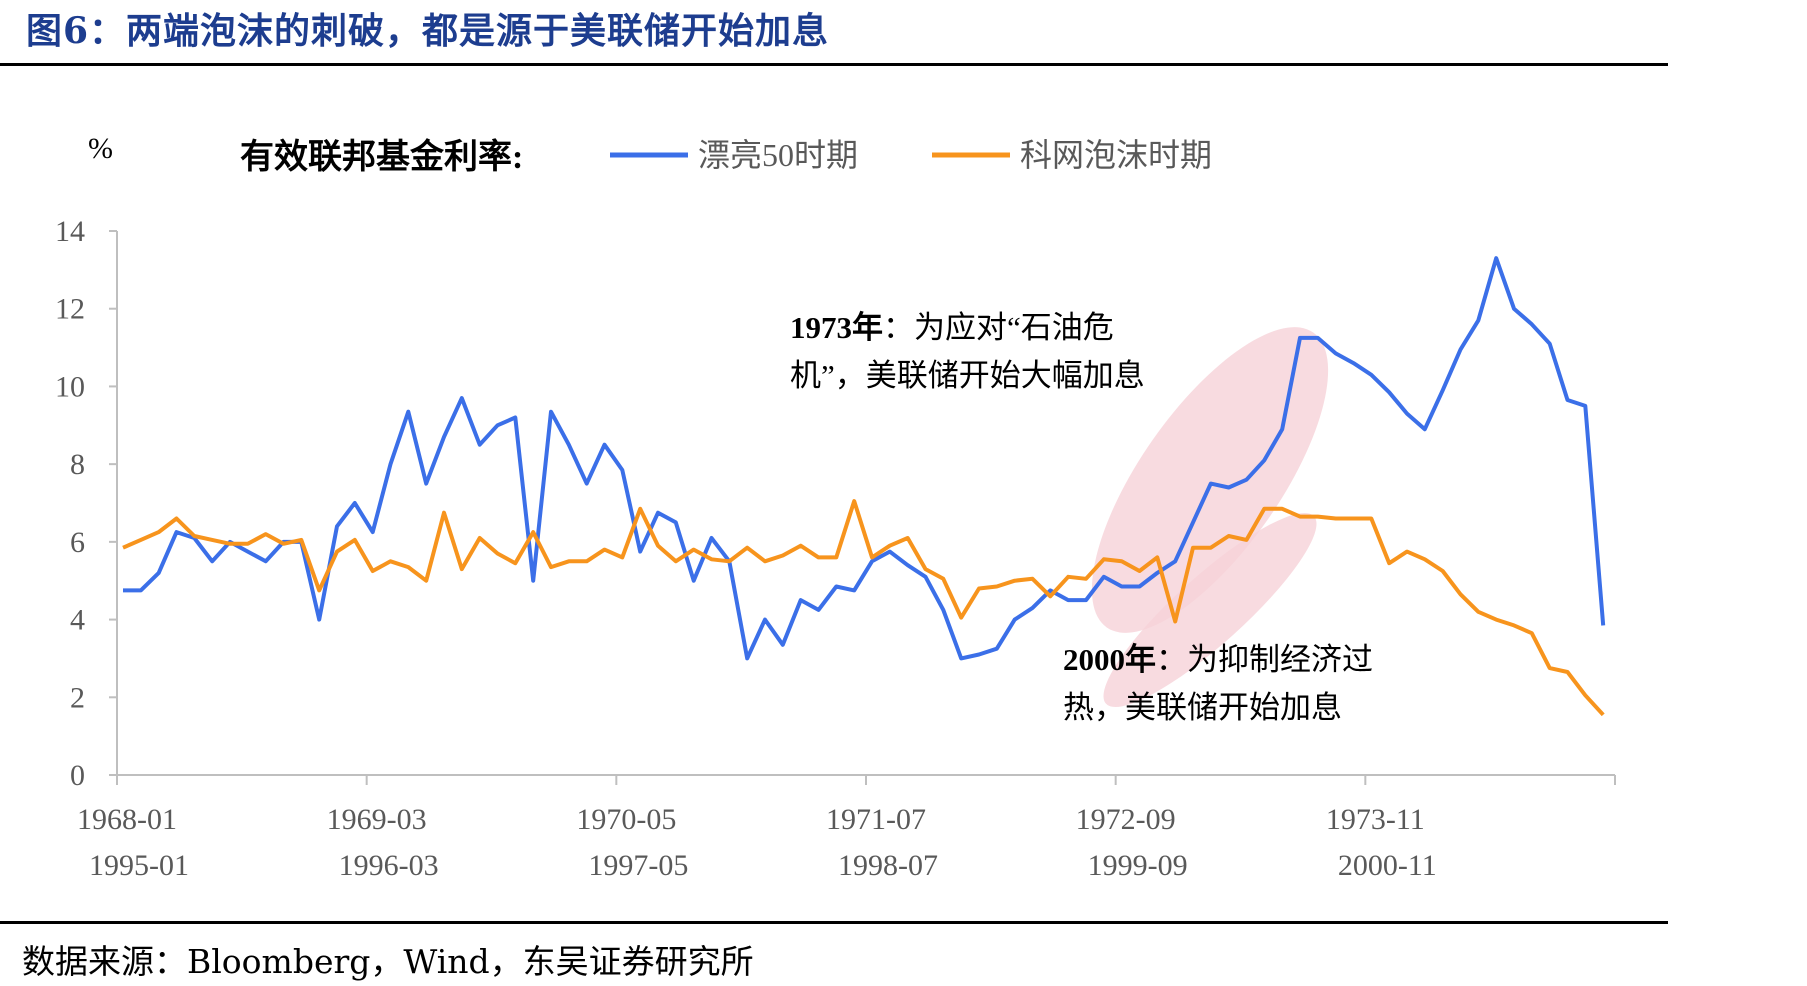 This screenshot has width=1807, height=986. What do you see at coordinates (778, 155) in the screenshot?
I see `legend-label-a: 漂亮50时期` at bounding box center [778, 155].